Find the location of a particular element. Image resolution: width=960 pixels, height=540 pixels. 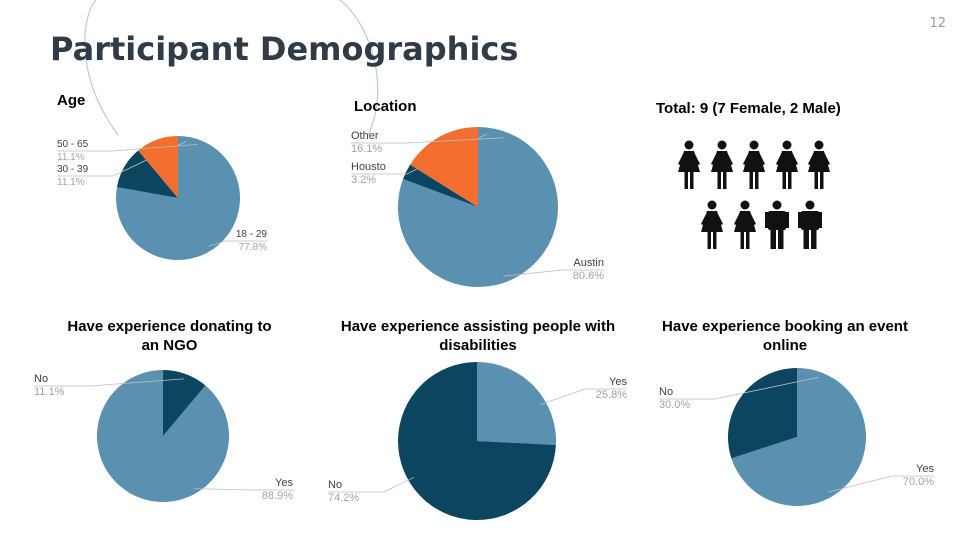

slice-percent: 74.2% is located at coordinates (343, 498).